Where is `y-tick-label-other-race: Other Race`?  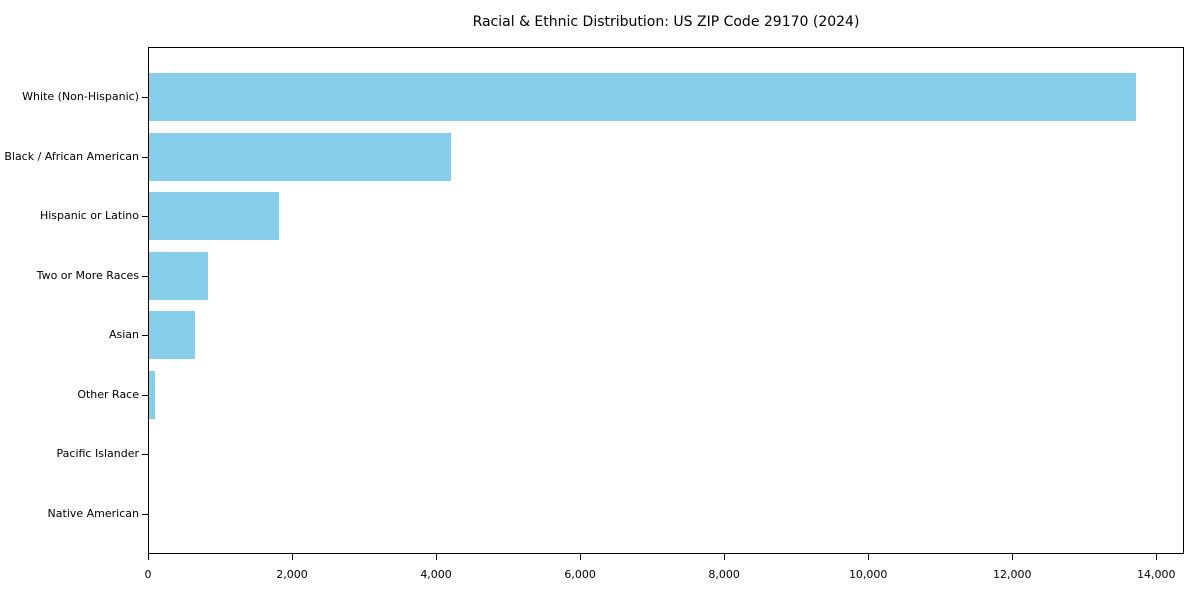
y-tick-label-other-race: Other Race is located at coordinates (108, 394).